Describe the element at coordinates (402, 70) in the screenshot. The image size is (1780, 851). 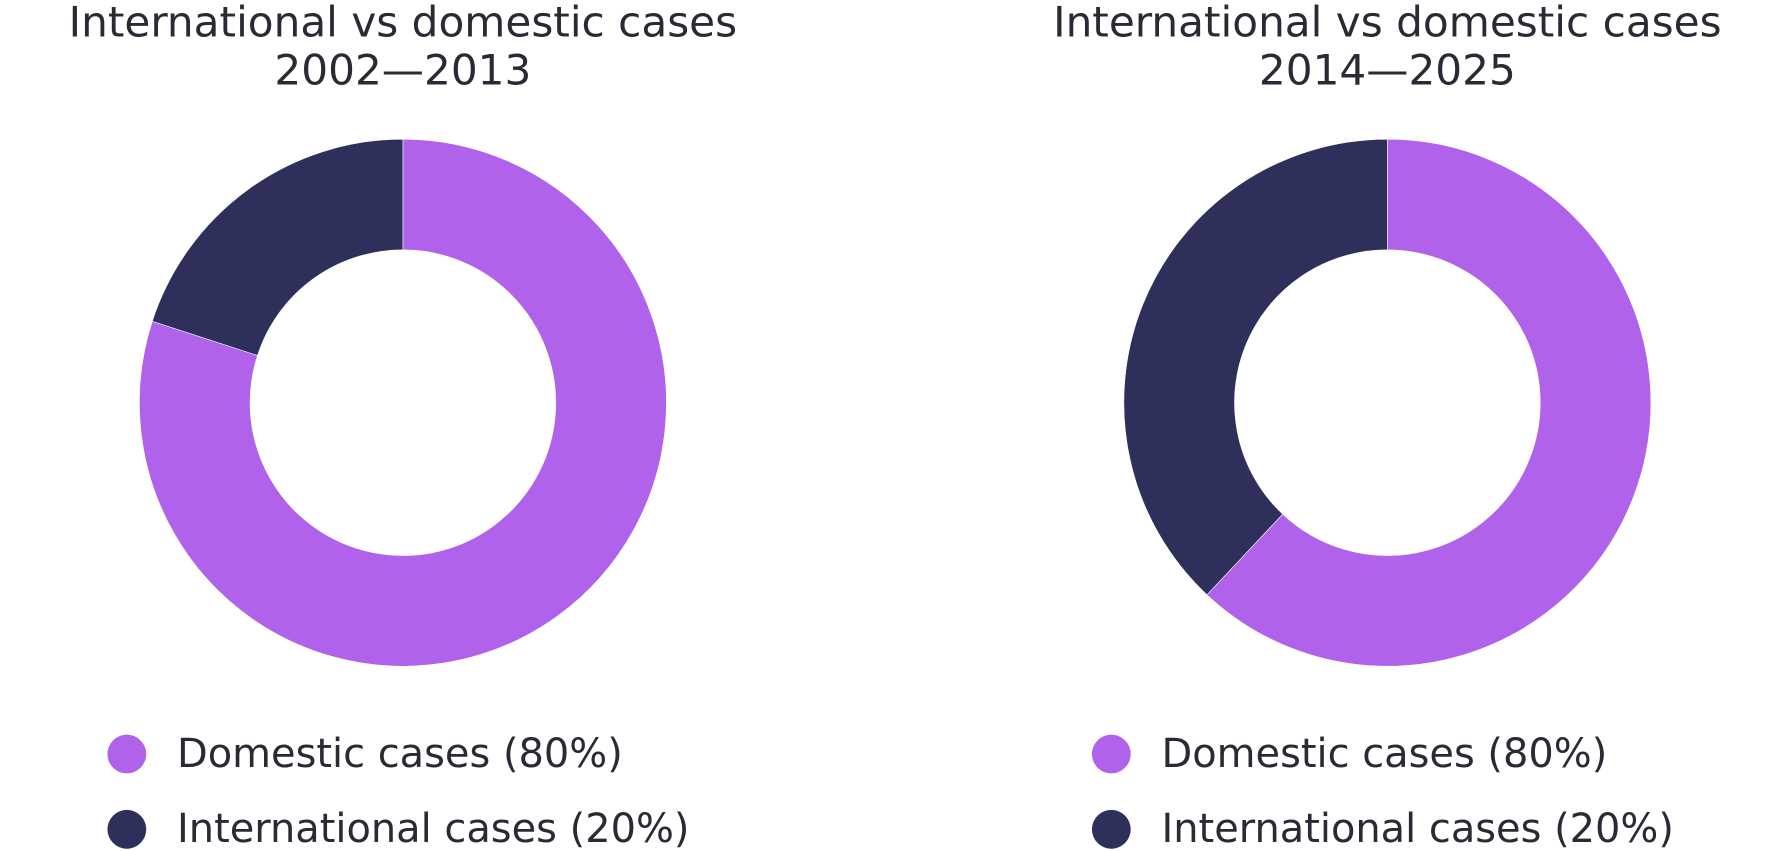
I see `chart-subtitle: 2002—2013` at that location.